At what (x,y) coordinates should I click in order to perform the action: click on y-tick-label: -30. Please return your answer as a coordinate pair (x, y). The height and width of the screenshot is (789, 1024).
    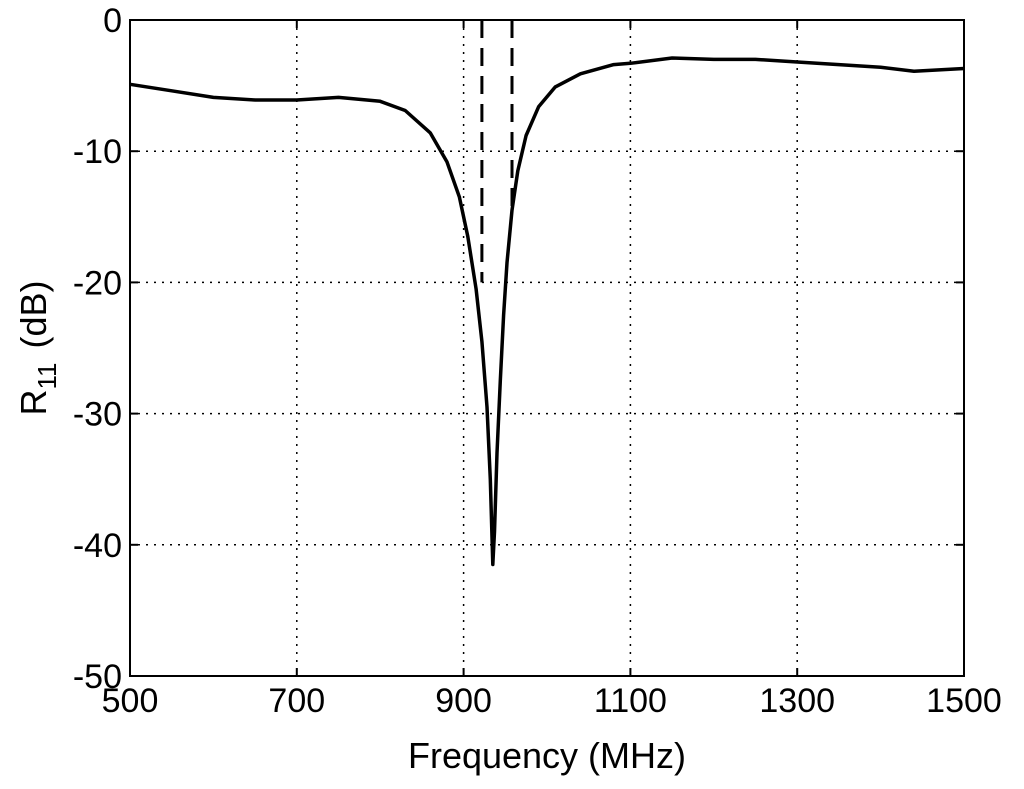
    Looking at the image, I should click on (97, 415).